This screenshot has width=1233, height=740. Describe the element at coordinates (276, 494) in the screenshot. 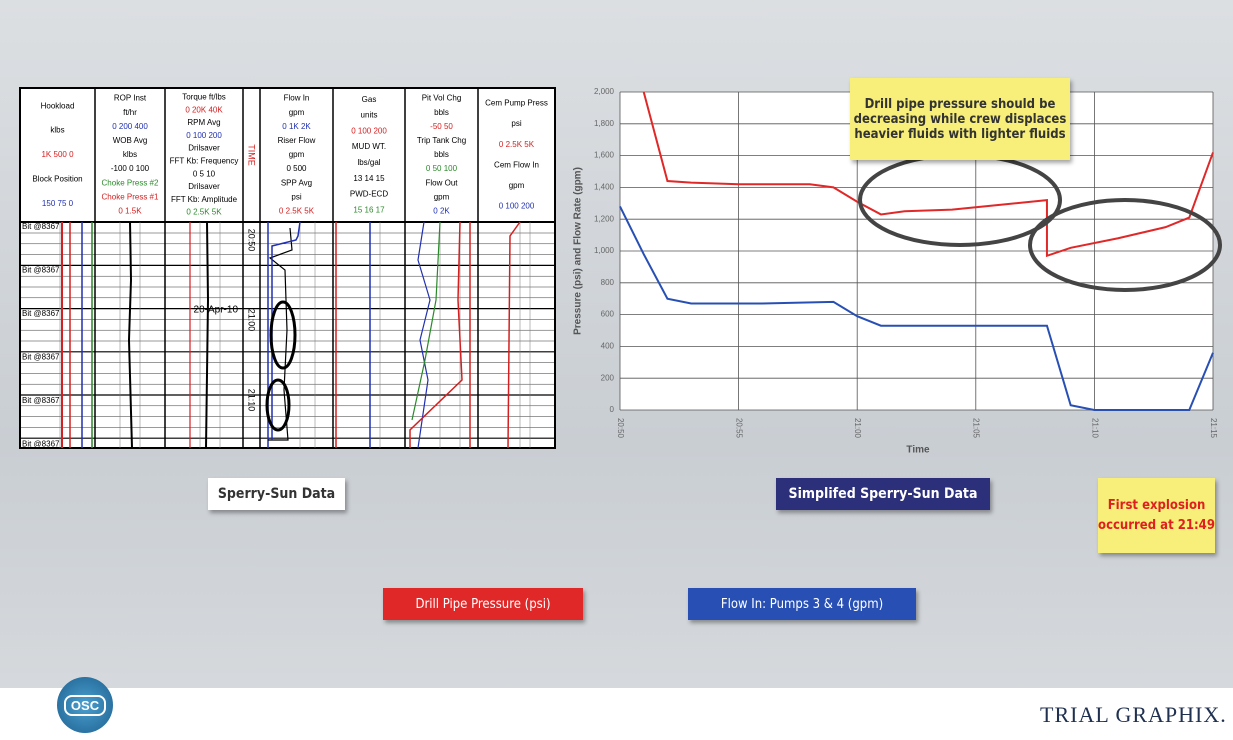

I see `caption: Sperry-Sun Data` at that location.